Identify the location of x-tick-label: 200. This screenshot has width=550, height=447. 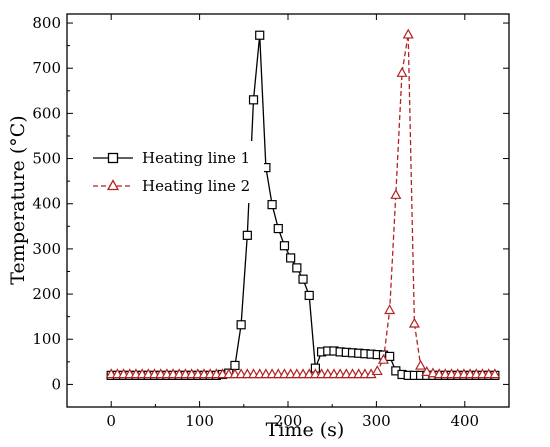
(288, 421).